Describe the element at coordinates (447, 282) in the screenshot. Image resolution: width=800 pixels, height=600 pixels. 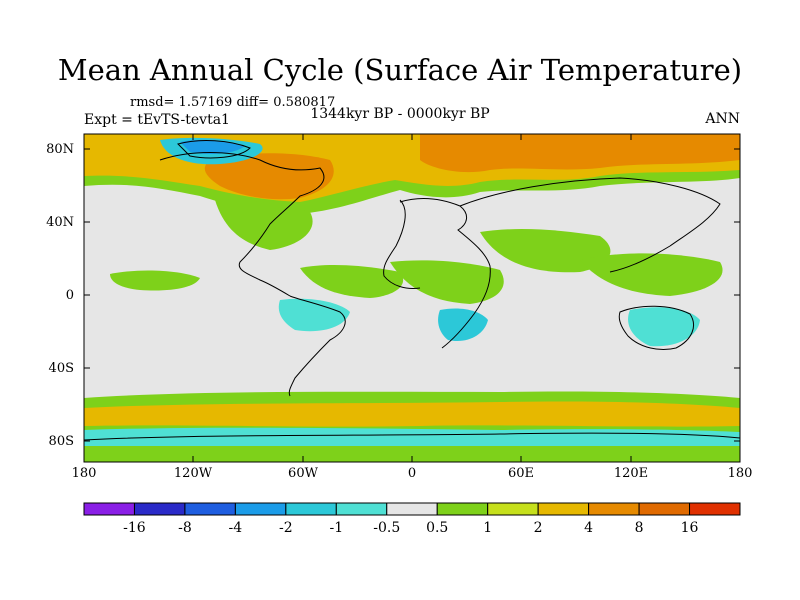
I see `africa-green` at that location.